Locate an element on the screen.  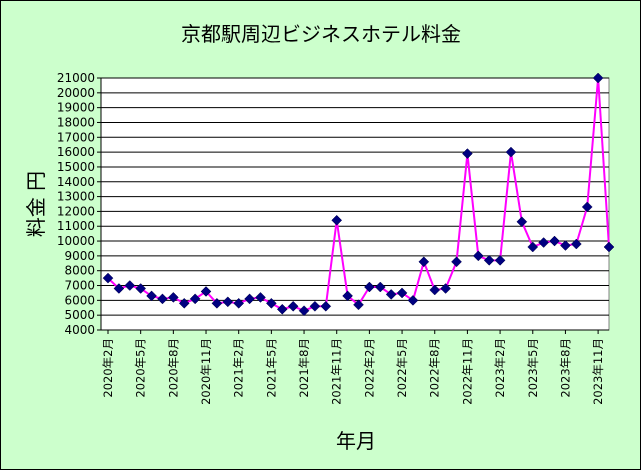
x-tick-label: 2023年2月 is located at coordinates (500, 368).